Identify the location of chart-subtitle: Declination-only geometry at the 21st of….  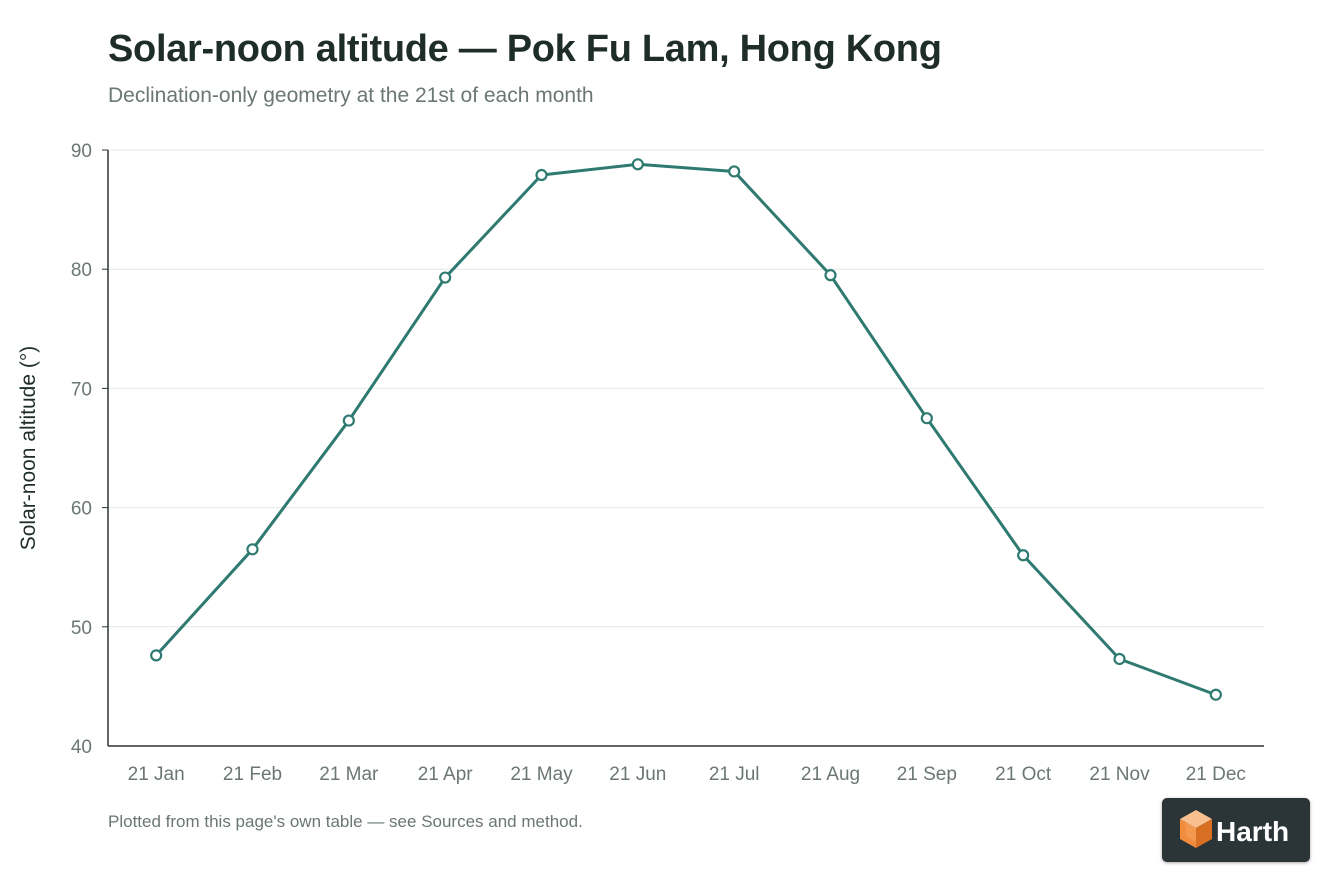
(351, 95).